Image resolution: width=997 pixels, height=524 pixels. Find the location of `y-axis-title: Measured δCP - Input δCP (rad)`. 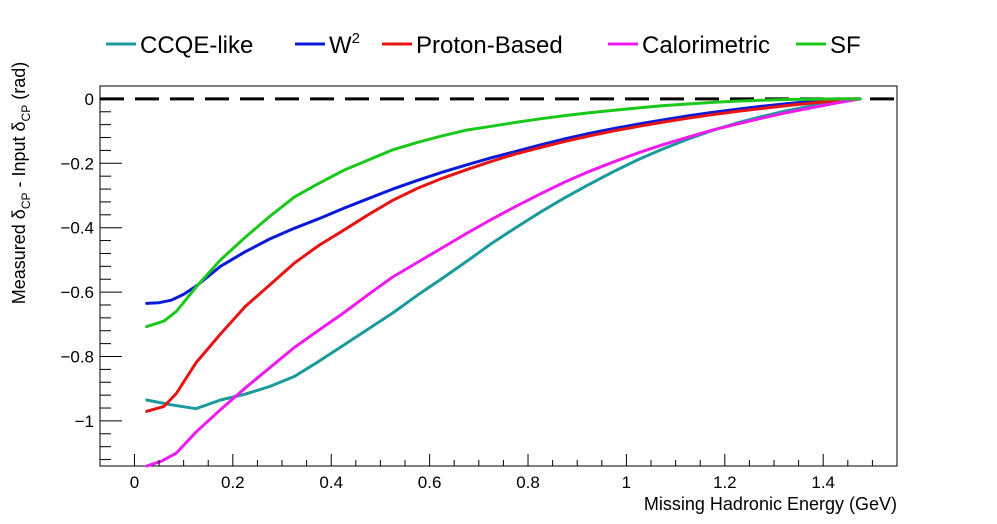

y-axis-title: Measured δCP - Input δCP (rad) is located at coordinates (21, 183).